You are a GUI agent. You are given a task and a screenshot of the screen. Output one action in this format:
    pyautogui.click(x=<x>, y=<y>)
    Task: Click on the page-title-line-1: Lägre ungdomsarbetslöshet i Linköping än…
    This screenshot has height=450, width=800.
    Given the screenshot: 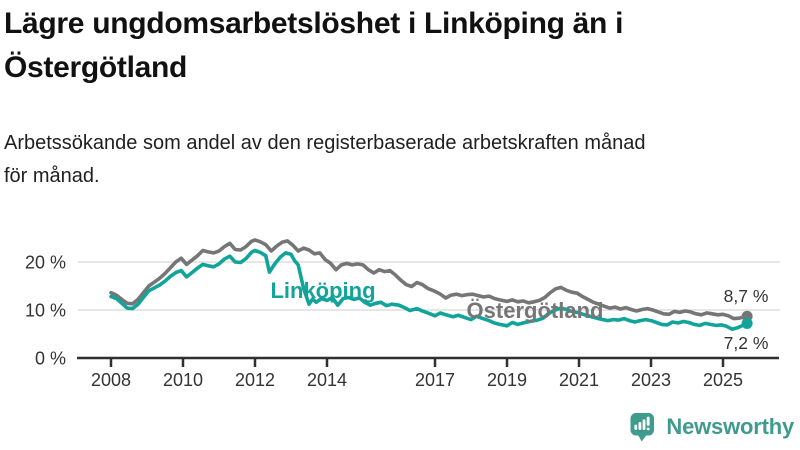 What is the action you would take?
    pyautogui.click(x=314, y=23)
    